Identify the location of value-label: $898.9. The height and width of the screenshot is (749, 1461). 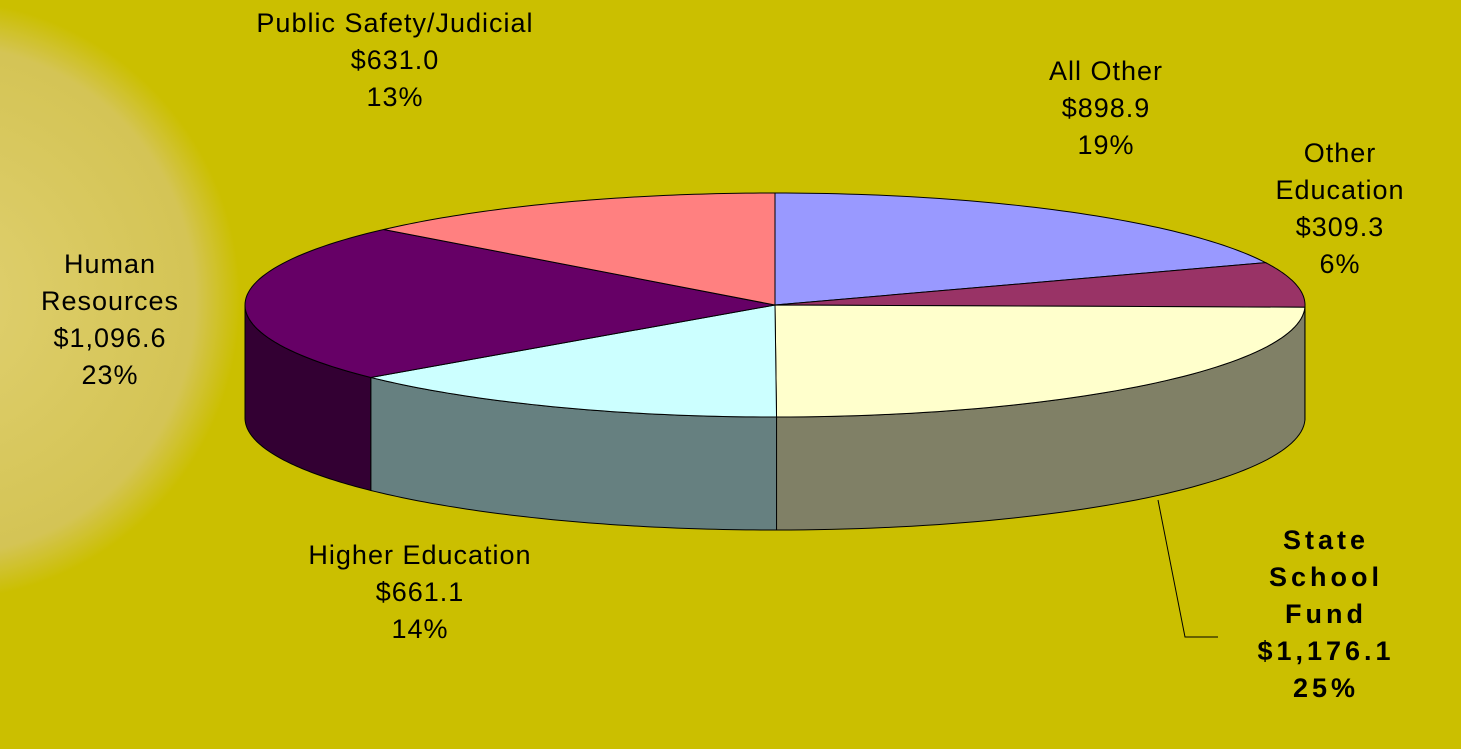
(1106, 108).